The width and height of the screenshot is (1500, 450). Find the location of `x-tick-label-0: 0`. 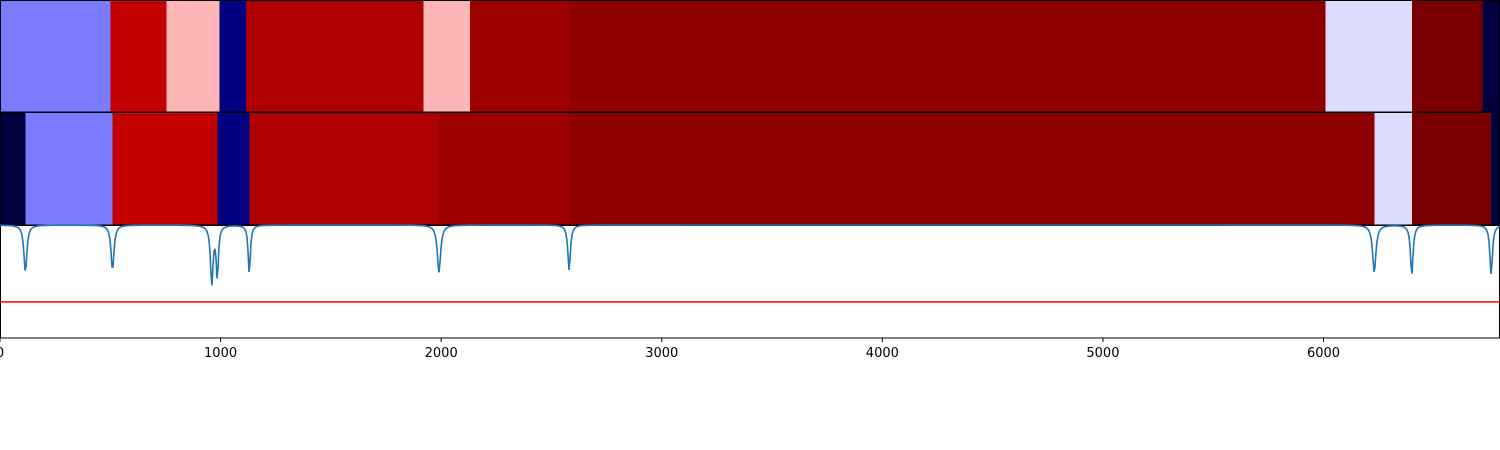

x-tick-label-0: 0 is located at coordinates (2, 353).